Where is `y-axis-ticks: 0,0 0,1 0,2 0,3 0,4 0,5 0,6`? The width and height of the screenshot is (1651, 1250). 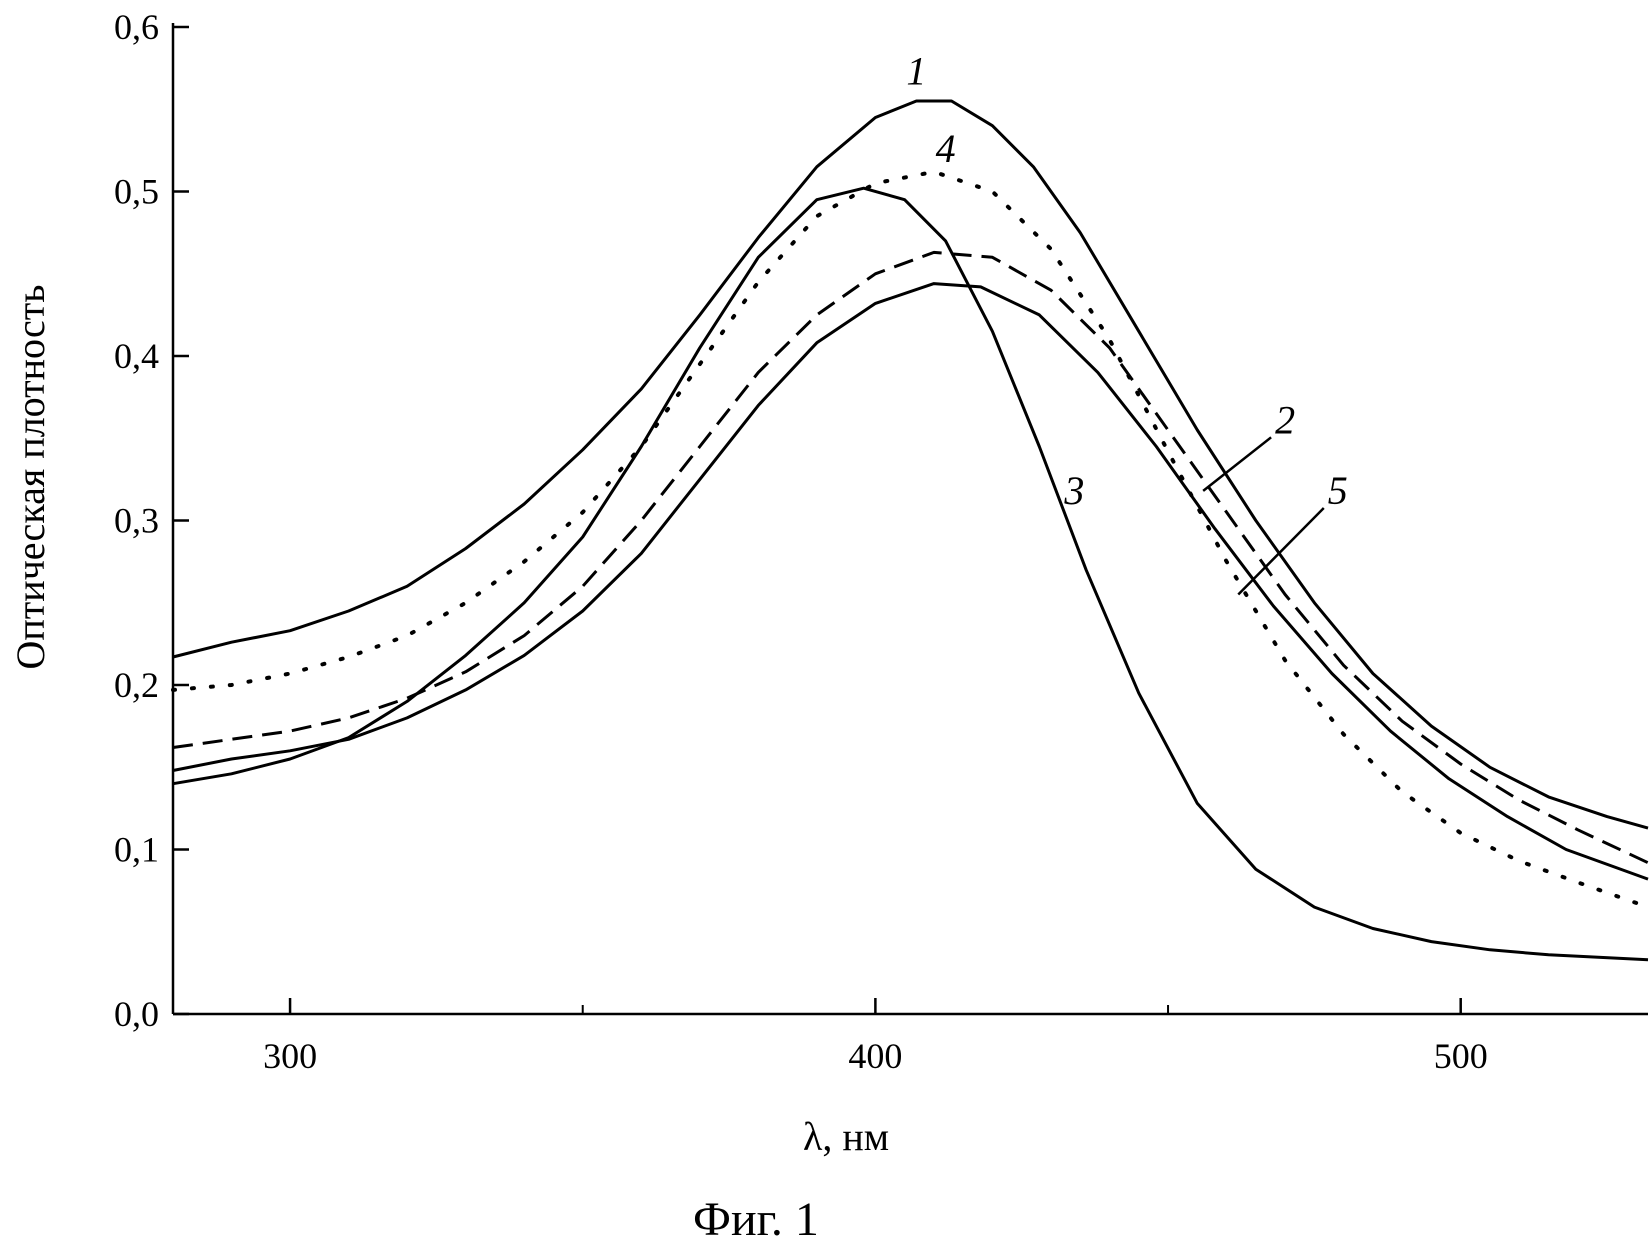
y-axis-ticks: 0,0 0,1 0,2 0,3 0,4 0,5 0,6 is located at coordinates (151, 520).